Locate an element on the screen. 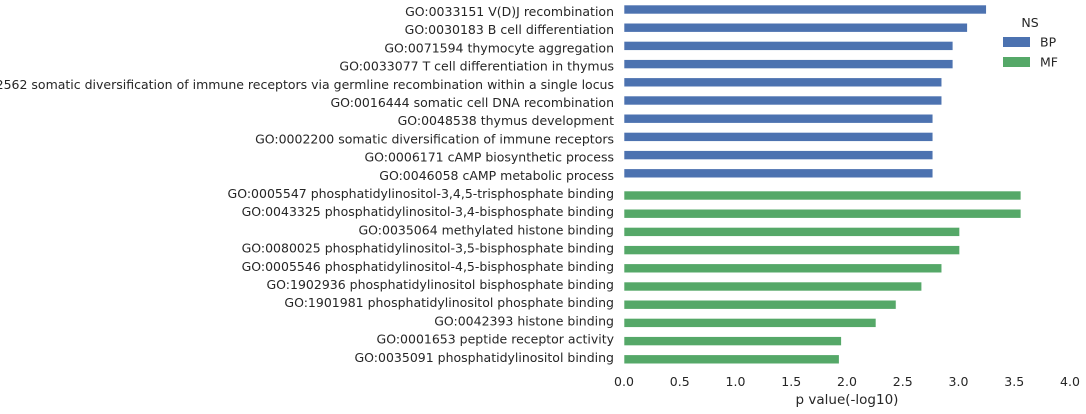 The width and height of the screenshot is (1086, 414). category-label: GO:0046058 cAMP metabolic process is located at coordinates (496, 175).